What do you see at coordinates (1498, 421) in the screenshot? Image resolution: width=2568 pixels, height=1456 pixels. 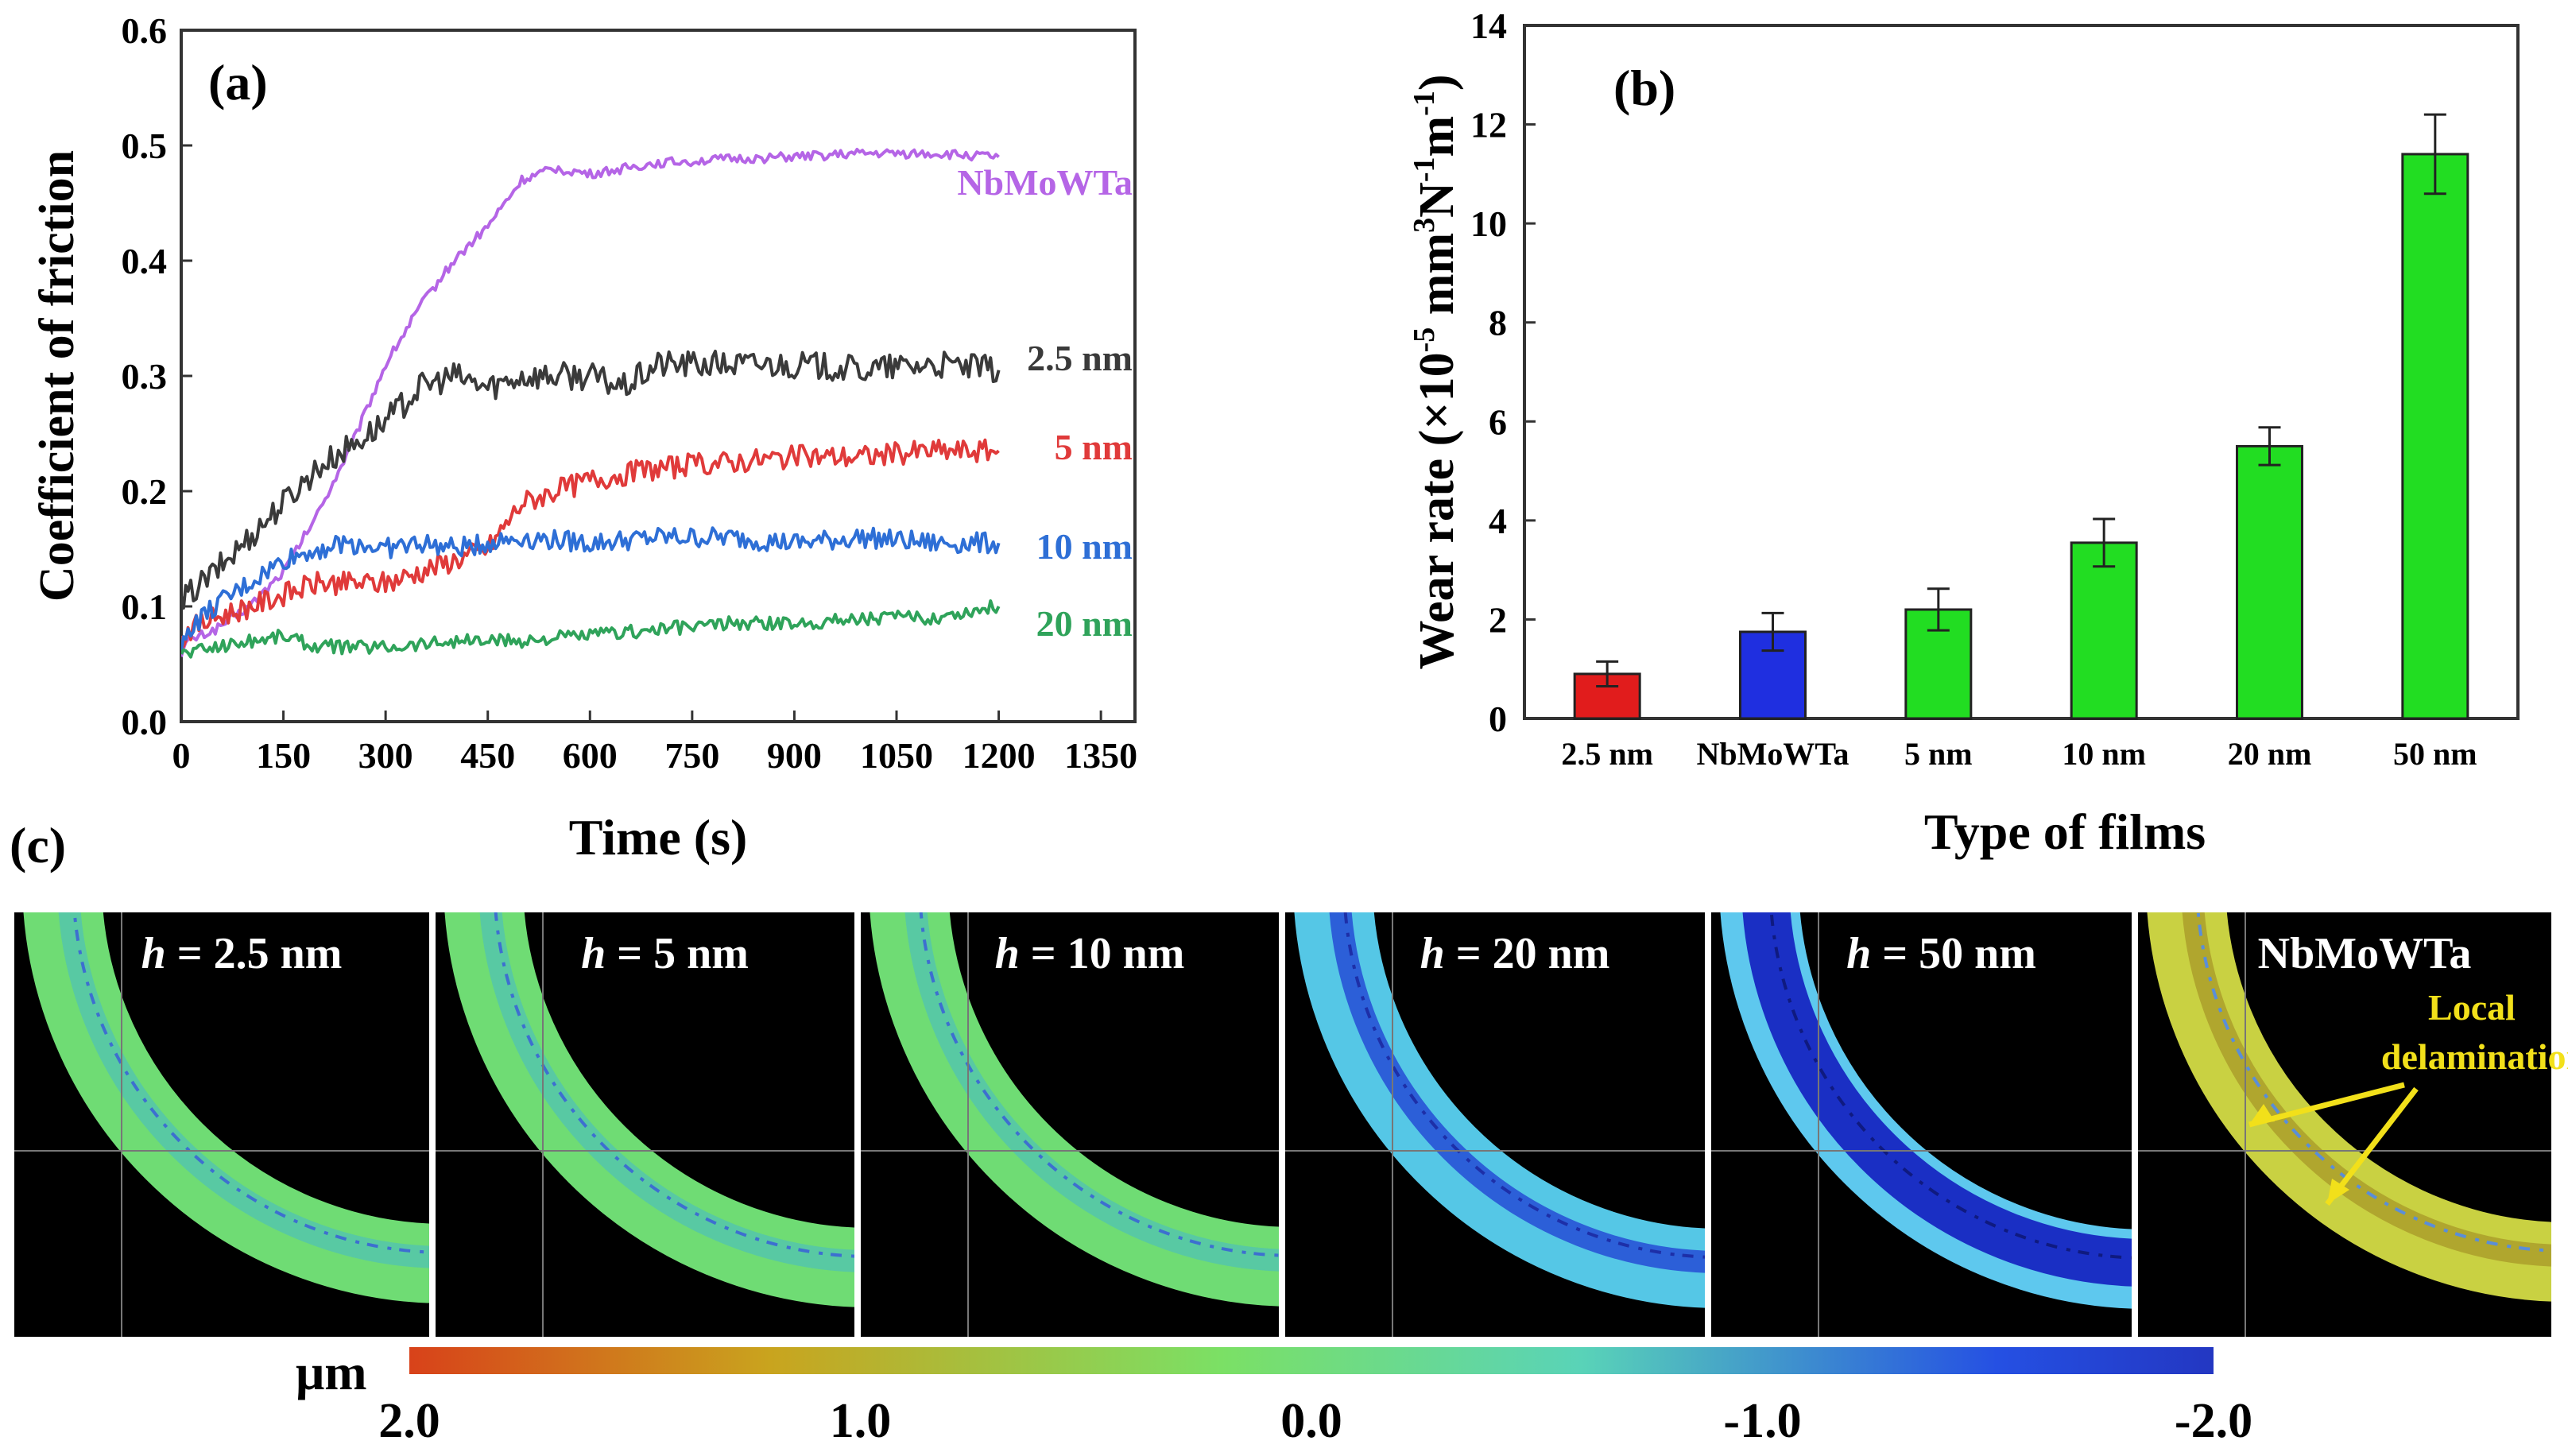 I see `panel-b-y-tick-label: 6` at bounding box center [1498, 421].